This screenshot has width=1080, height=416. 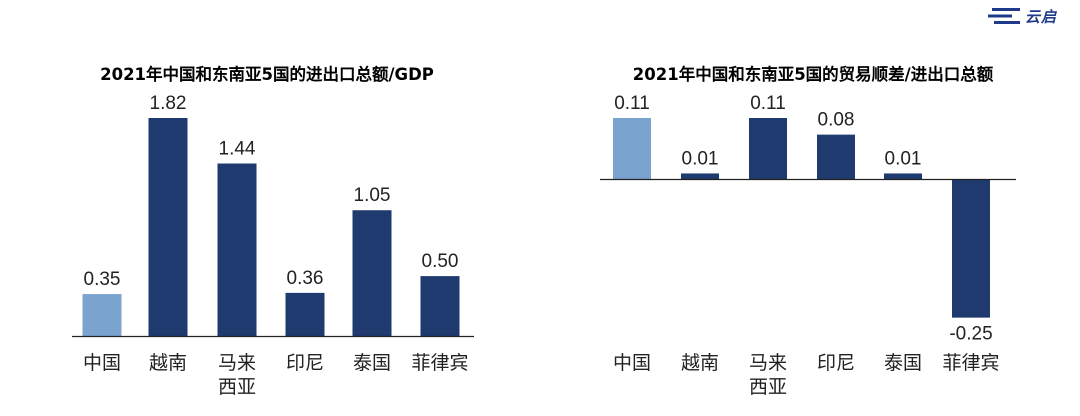 What do you see at coordinates (700, 363) in the screenshot?
I see `right-category-label-2: 越南` at bounding box center [700, 363].